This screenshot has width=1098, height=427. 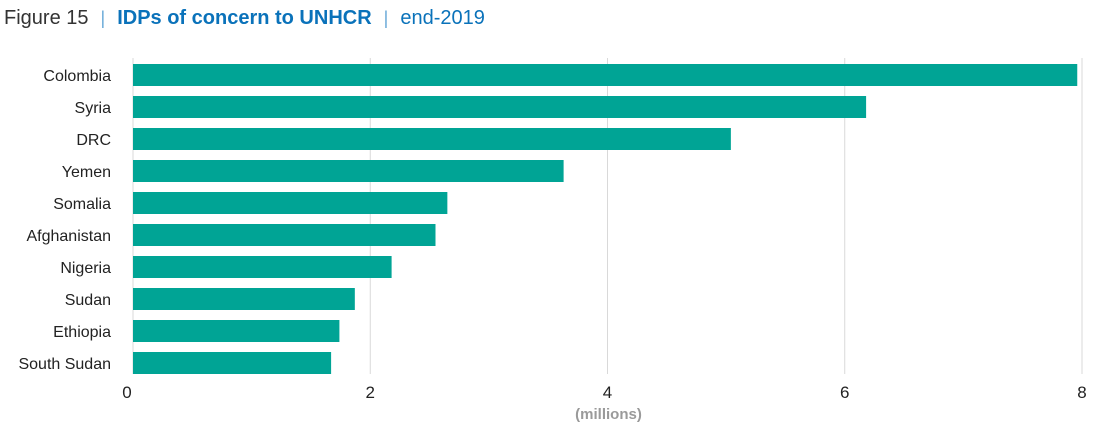 What do you see at coordinates (284, 235) in the screenshot?
I see `bar-afghanistan` at bounding box center [284, 235].